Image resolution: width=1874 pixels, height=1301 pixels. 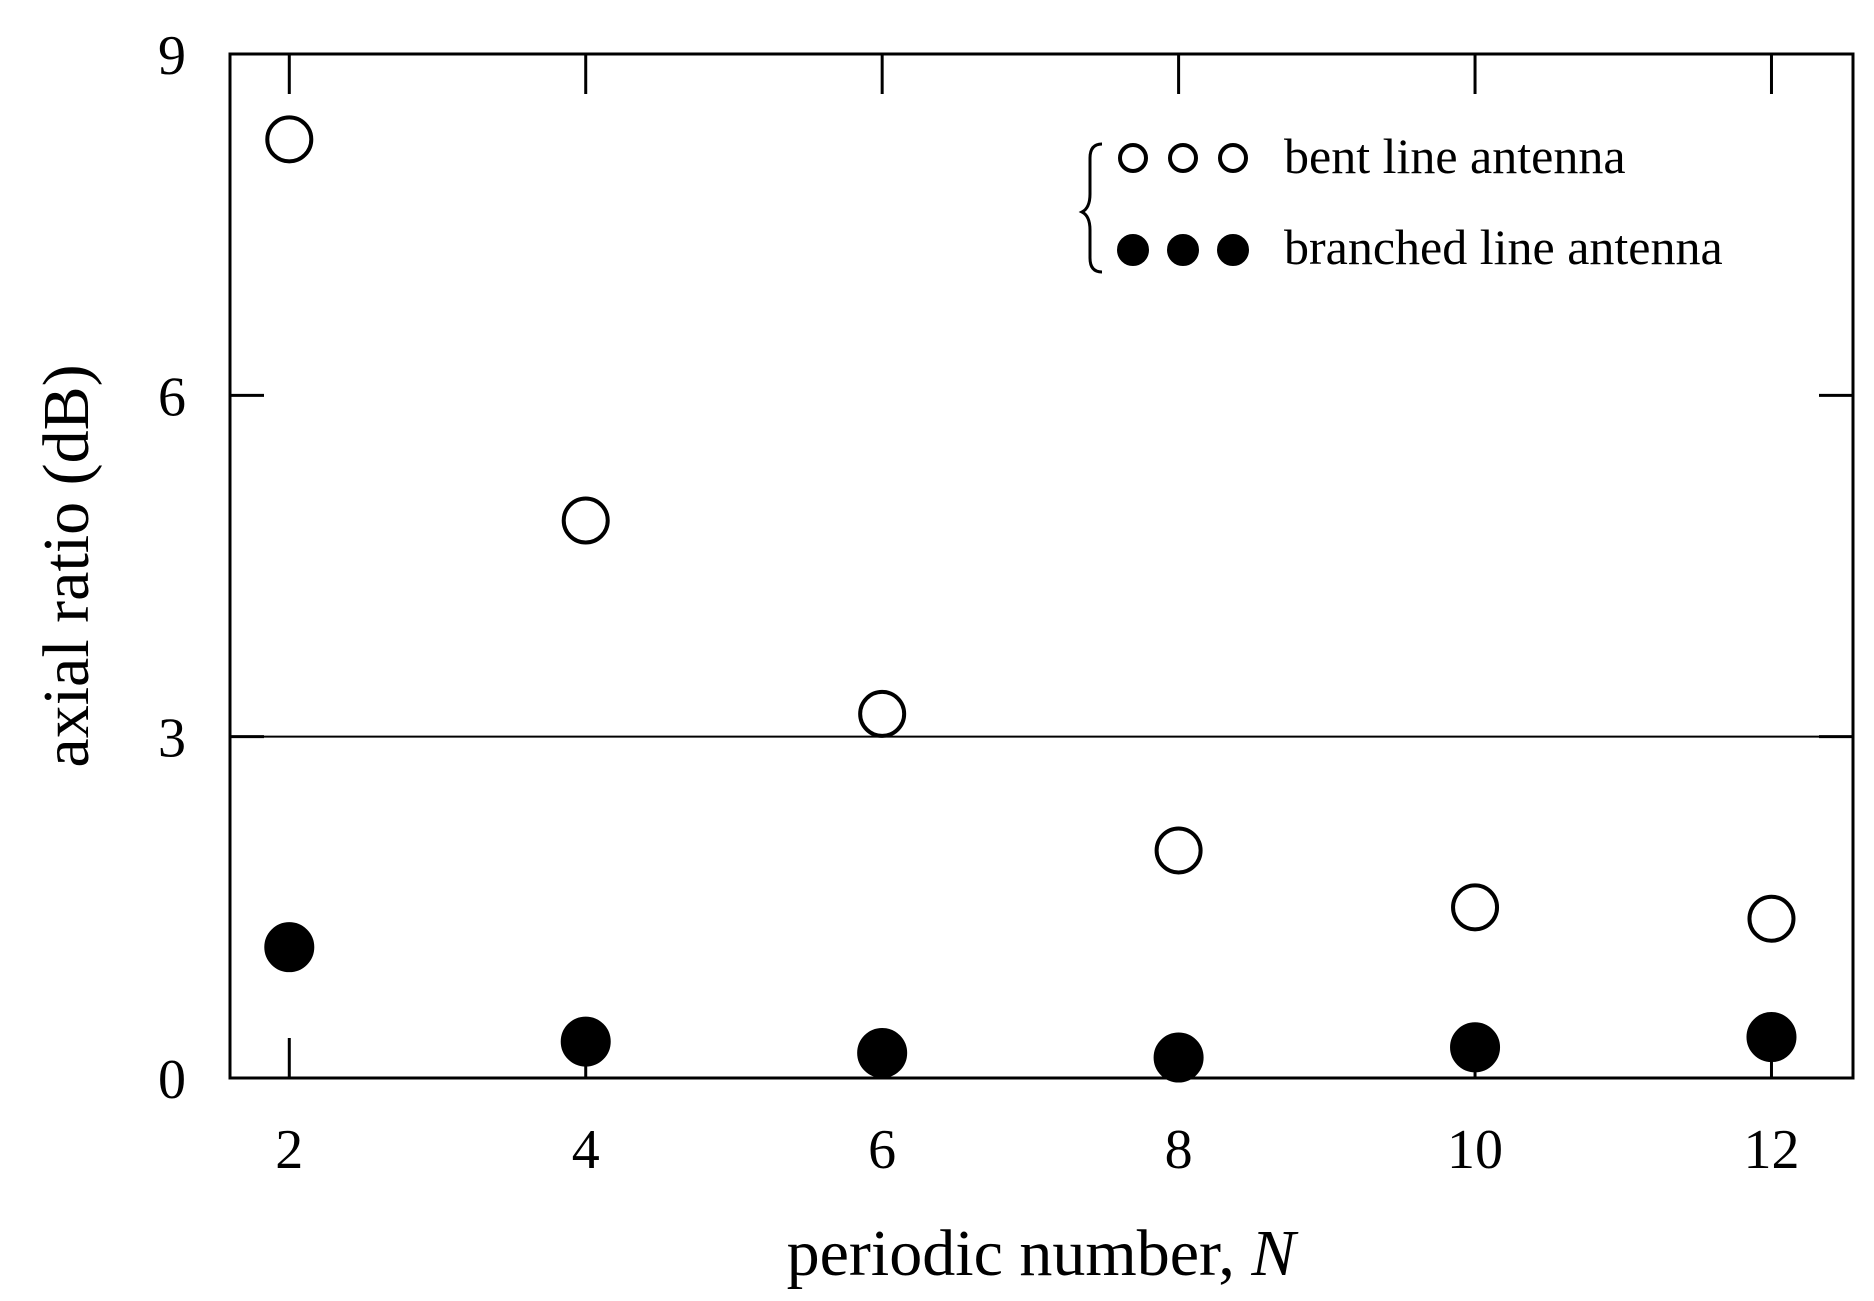 I want to click on legend: bent line antenna branched line antenna, so click(x=1400, y=201).